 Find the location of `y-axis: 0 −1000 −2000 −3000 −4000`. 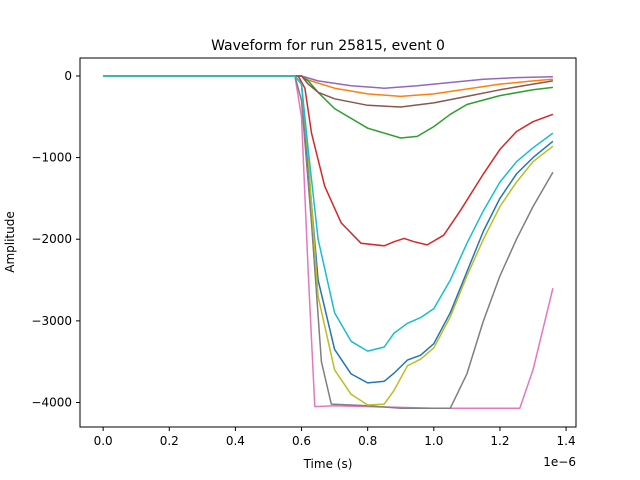

y-axis: 0 −1000 −2000 −3000 −4000 is located at coordinates (55, 239).